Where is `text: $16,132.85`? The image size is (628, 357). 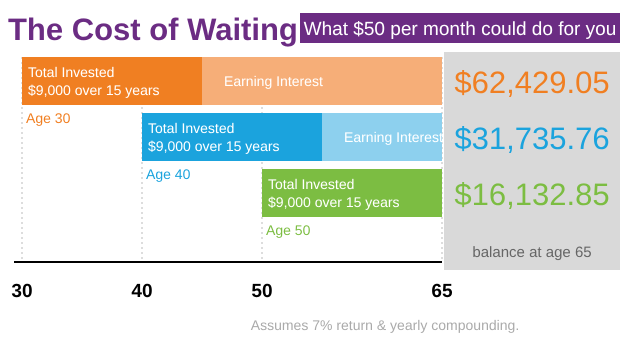
text: $16,132.85 is located at coordinates (532, 194).